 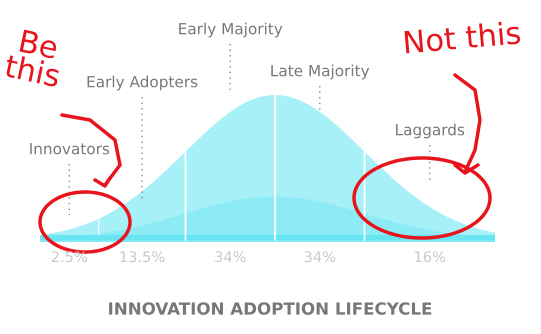 I want to click on category-label: Late Majority, so click(x=320, y=72).